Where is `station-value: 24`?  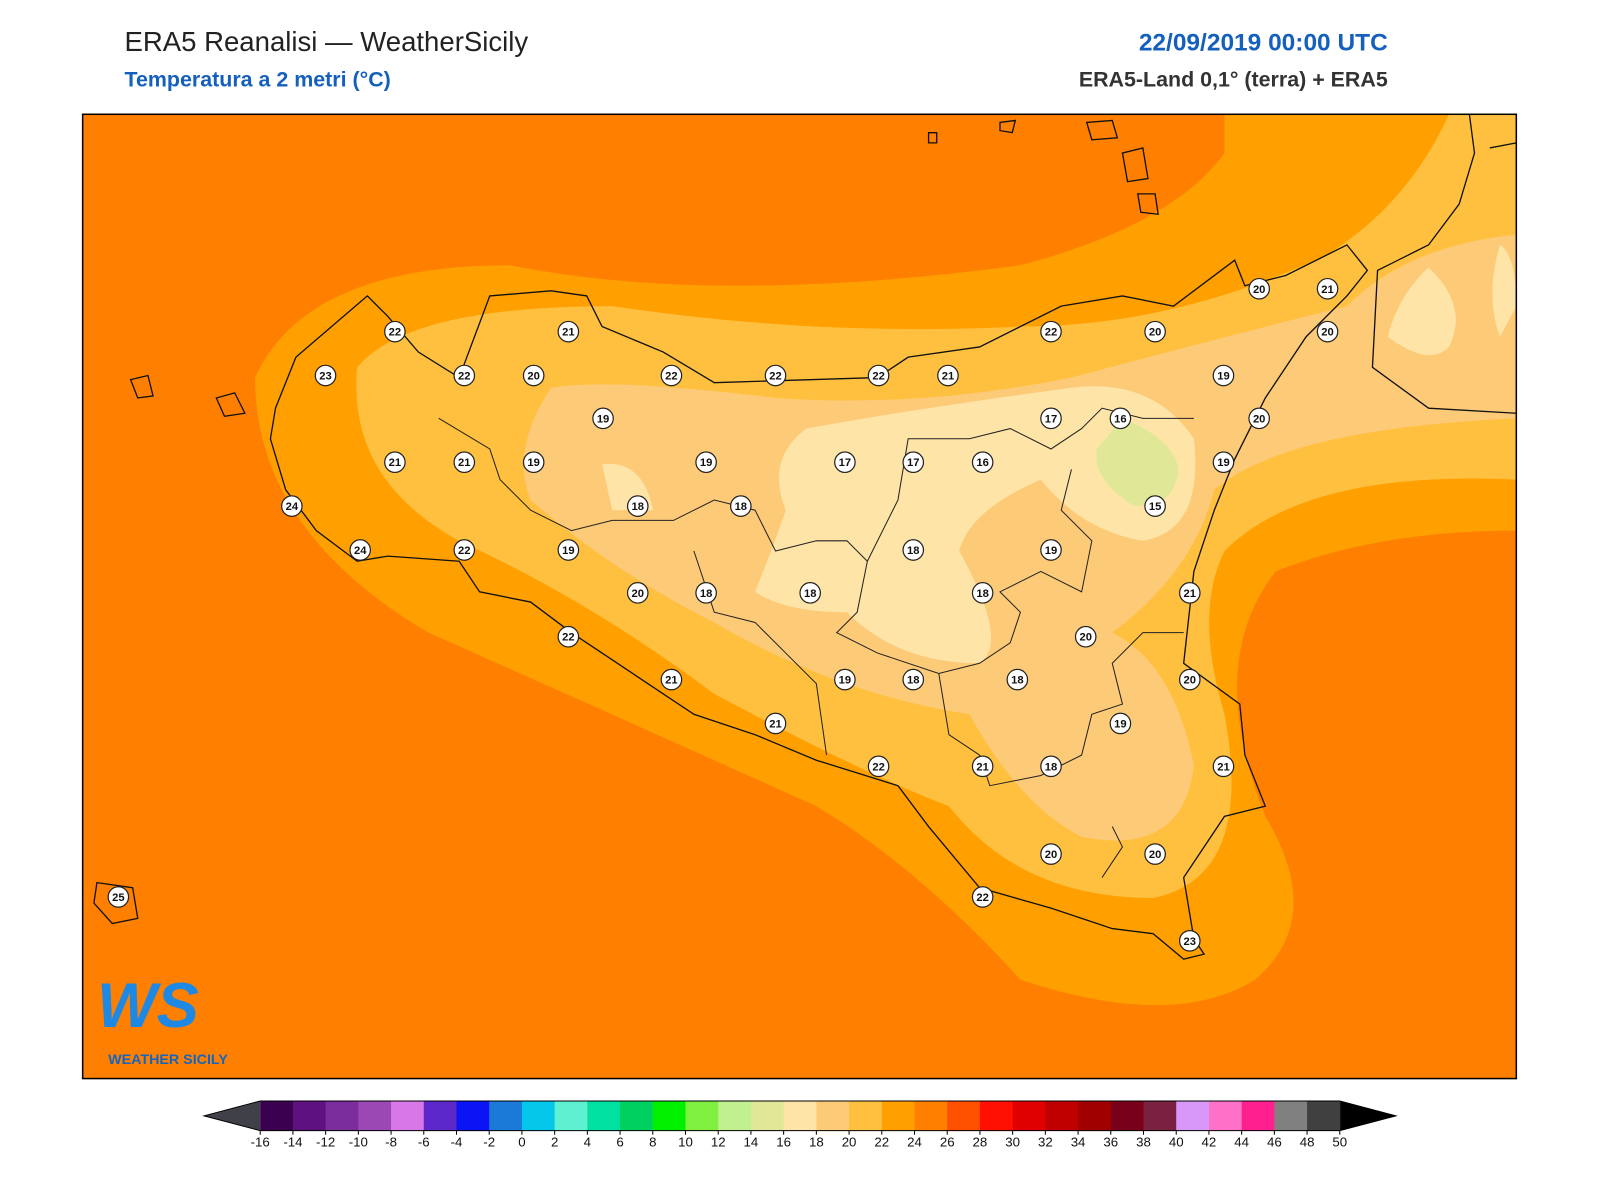 station-value: 24 is located at coordinates (292, 507).